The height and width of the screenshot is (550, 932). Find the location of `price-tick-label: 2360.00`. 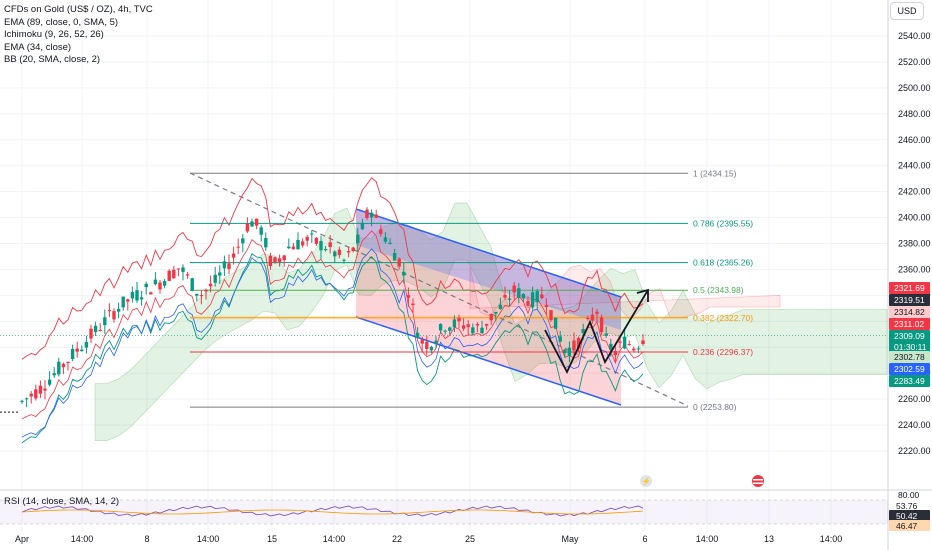

price-tick-label: 2360.00 is located at coordinates (914, 269).